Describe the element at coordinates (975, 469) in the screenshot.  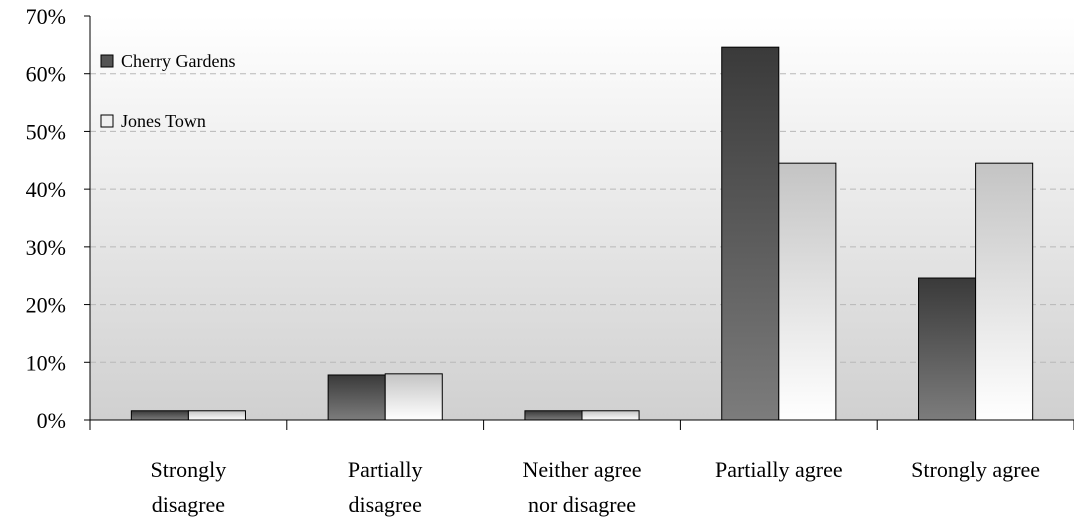
I see `category-label: Strongly agree` at that location.